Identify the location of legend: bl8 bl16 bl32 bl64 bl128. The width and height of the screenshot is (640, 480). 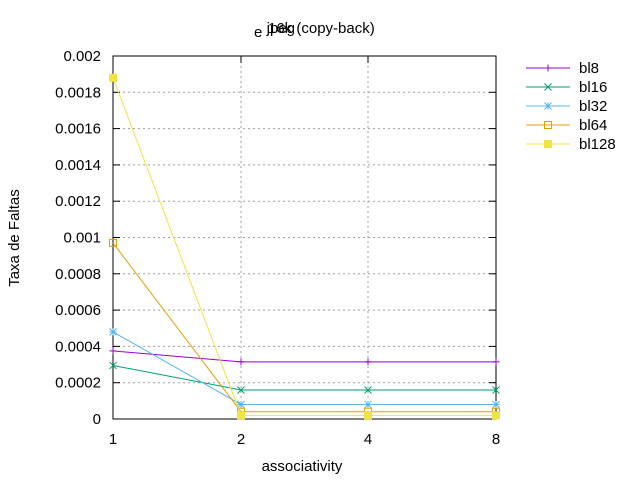
(571, 106).